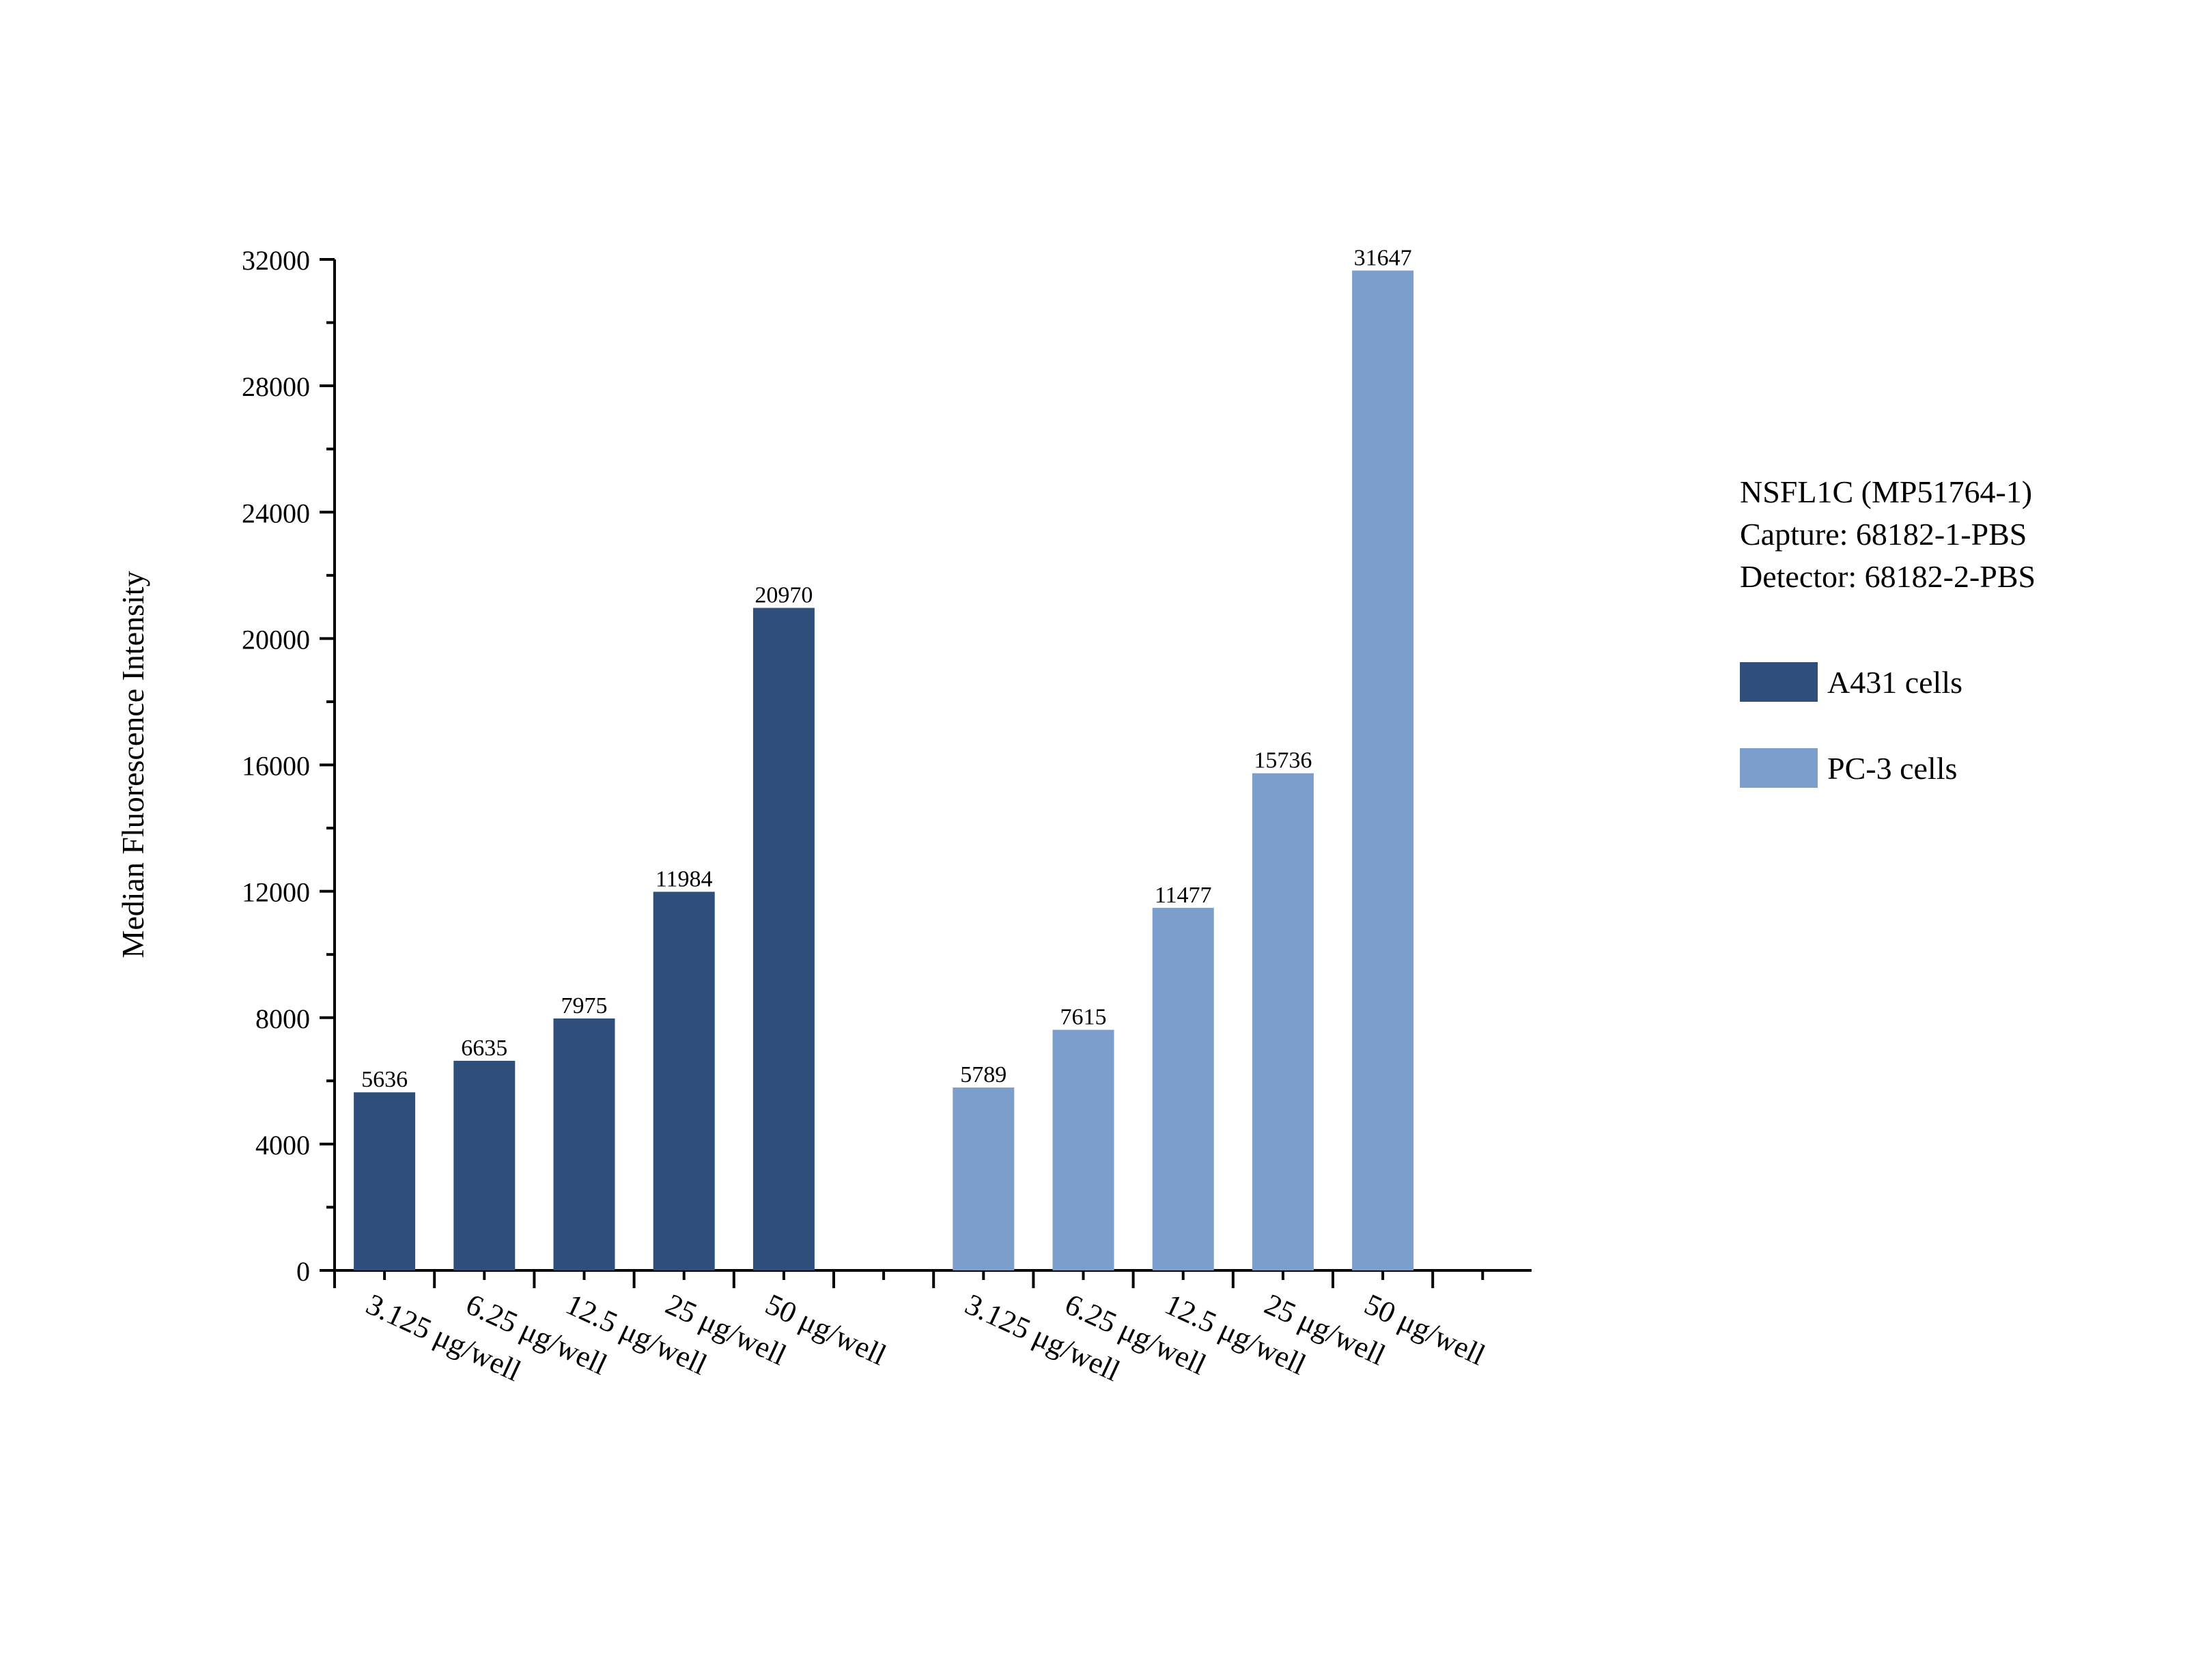 The width and height of the screenshot is (2196, 1680). What do you see at coordinates (276, 386) in the screenshot?
I see `y-tick-label: 28000` at bounding box center [276, 386].